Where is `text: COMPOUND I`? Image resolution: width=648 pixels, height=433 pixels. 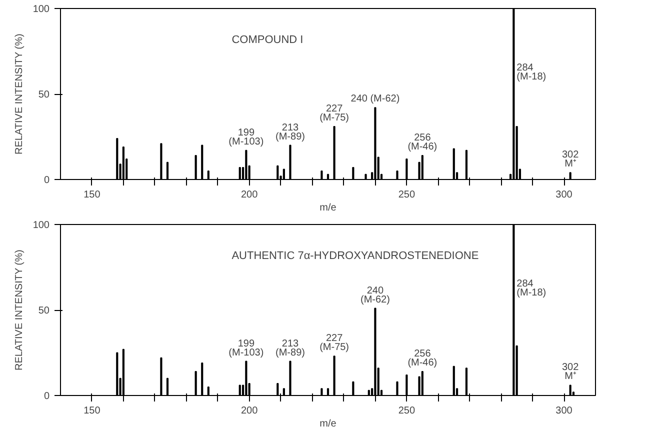
text: COMPOUND I is located at coordinates (268, 40).